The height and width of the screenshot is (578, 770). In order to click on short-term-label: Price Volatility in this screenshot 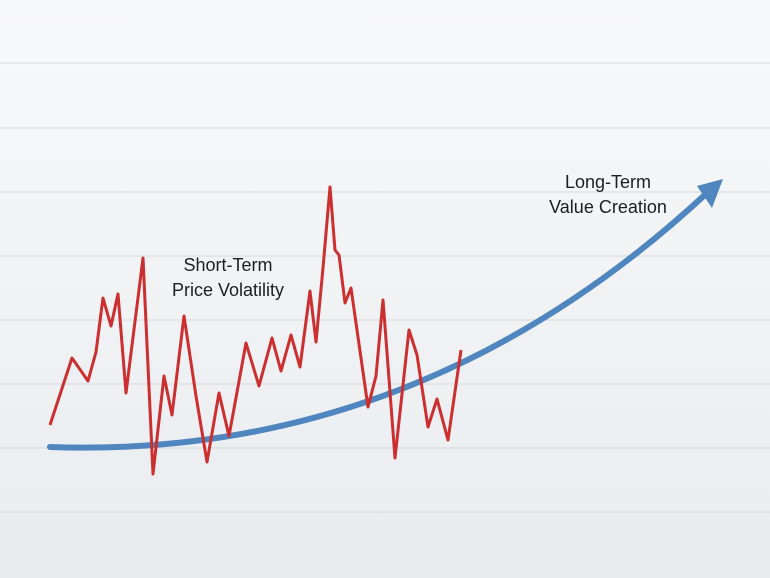, I will do `click(228, 290)`.